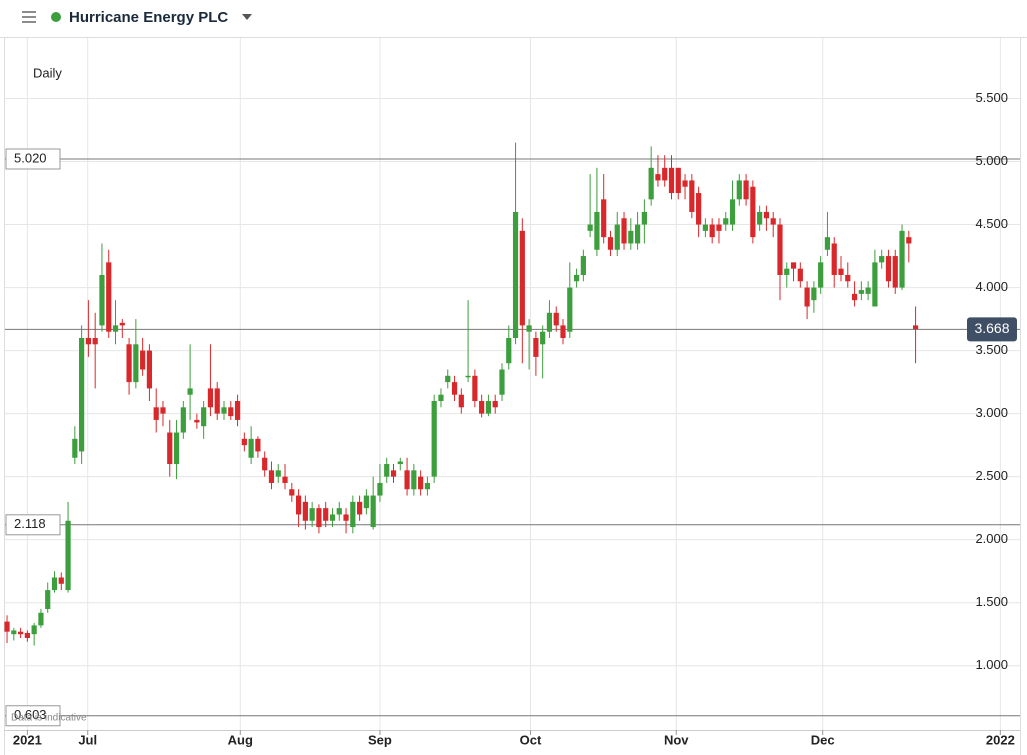 This screenshot has width=1027, height=755. What do you see at coordinates (30, 714) in the screenshot?
I see `level-label: 0.603` at bounding box center [30, 714].